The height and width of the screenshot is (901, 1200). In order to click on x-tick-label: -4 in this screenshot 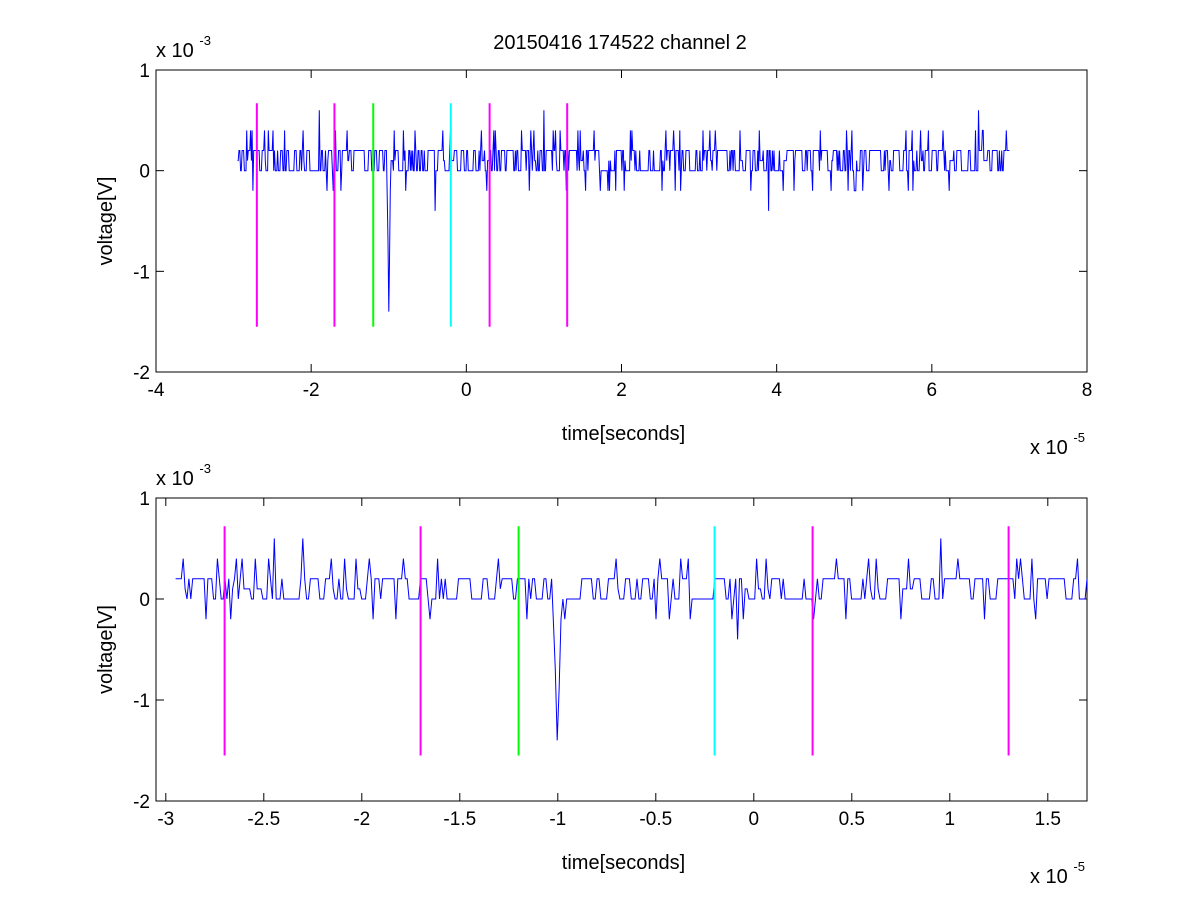, I will do `click(156, 390)`.